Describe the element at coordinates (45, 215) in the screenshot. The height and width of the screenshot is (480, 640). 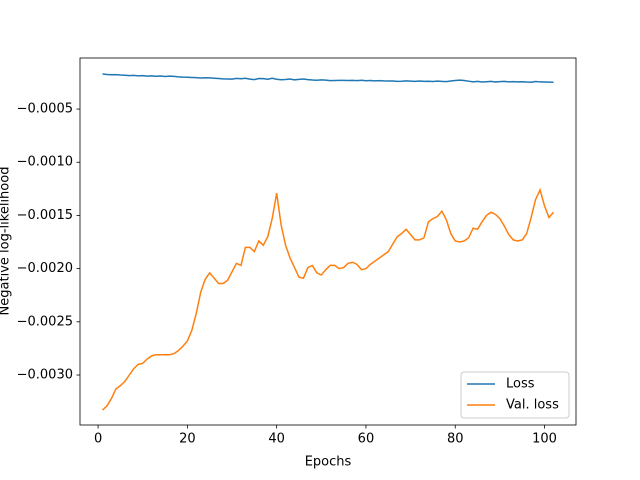
I see `y-tick-label: −0.0015` at that location.